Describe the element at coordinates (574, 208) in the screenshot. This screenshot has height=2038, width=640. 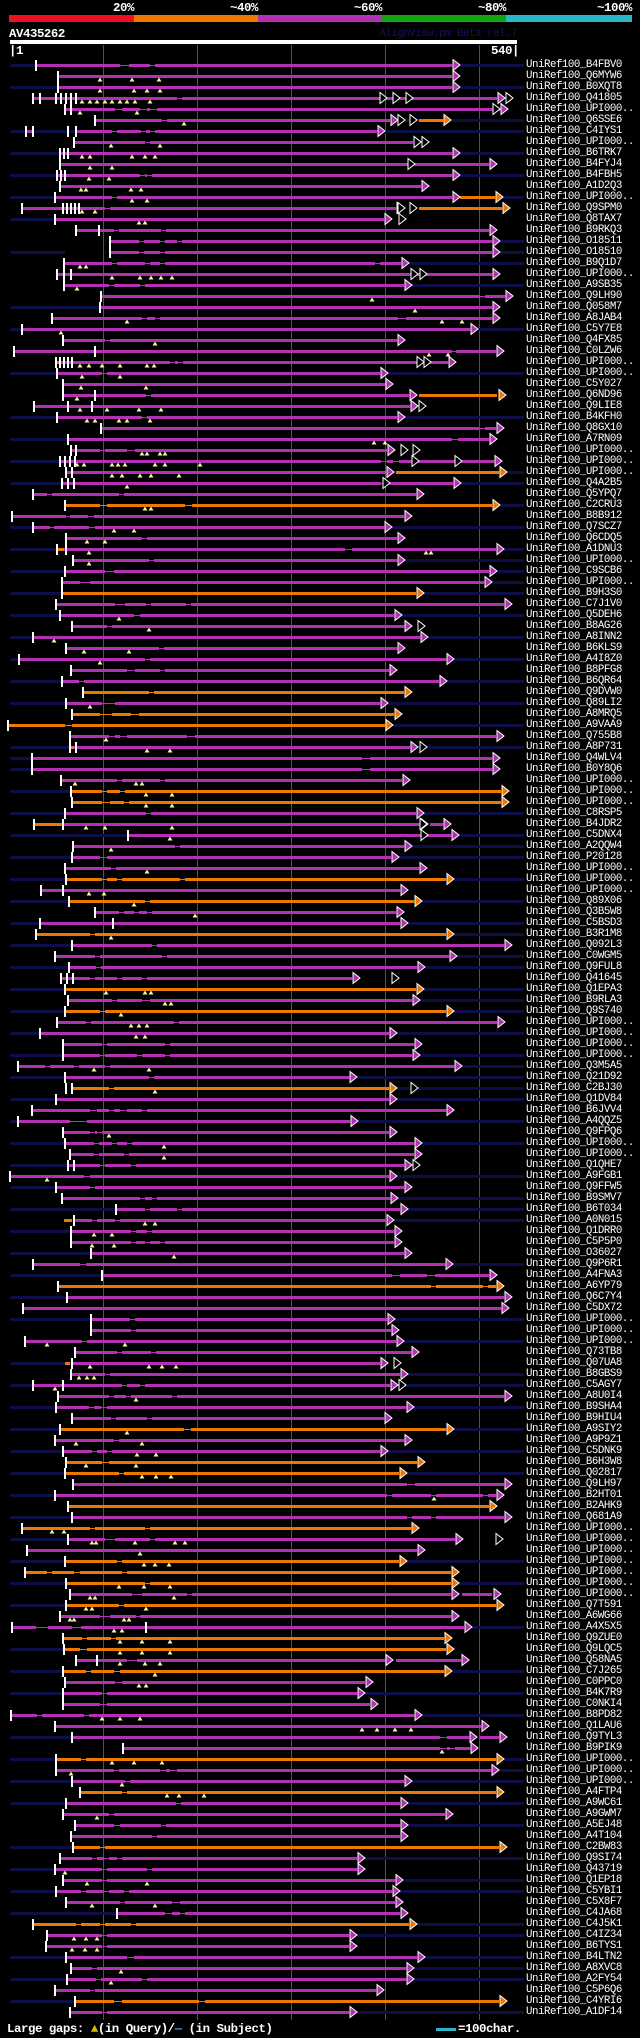
I see `svg-text: UniRef100_Q9SPM0` at that location.